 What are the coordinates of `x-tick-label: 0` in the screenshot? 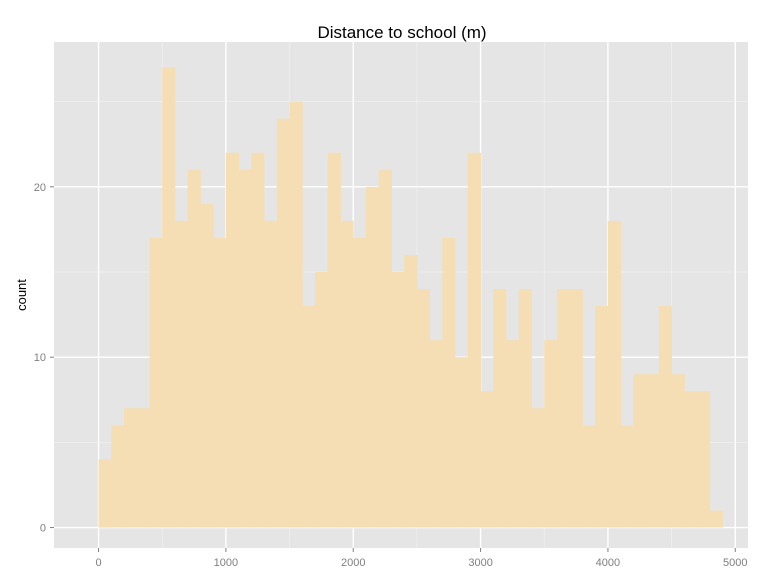 It's located at (99, 563).